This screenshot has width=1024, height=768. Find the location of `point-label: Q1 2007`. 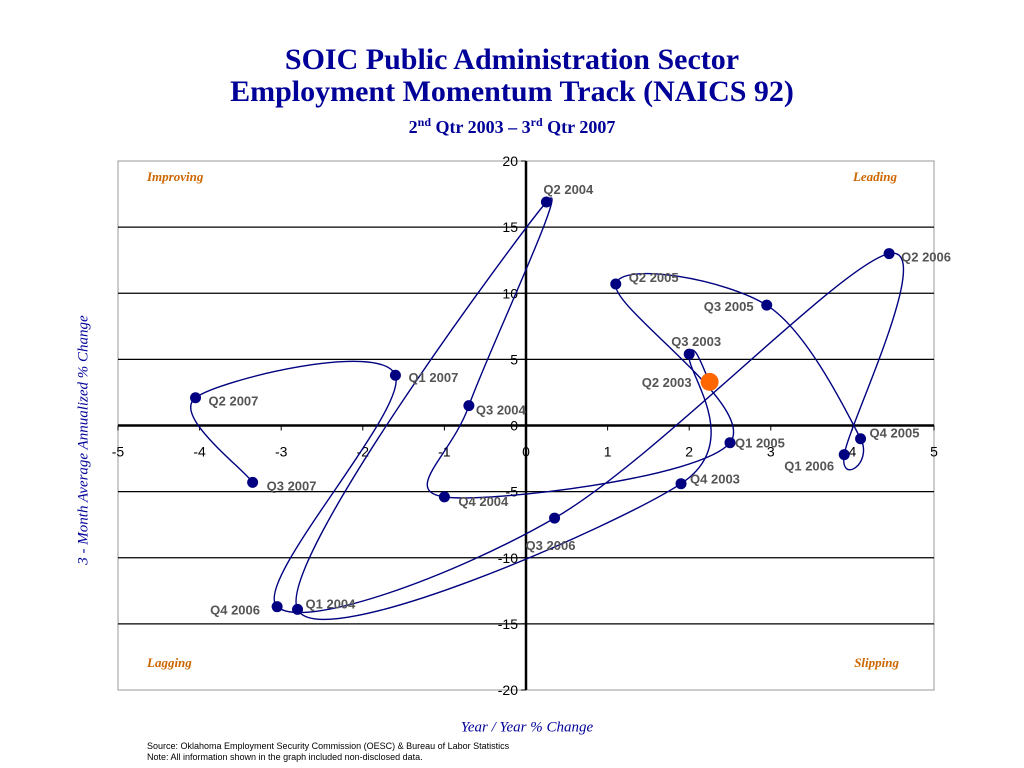

point-label: Q1 2007 is located at coordinates (433, 377).